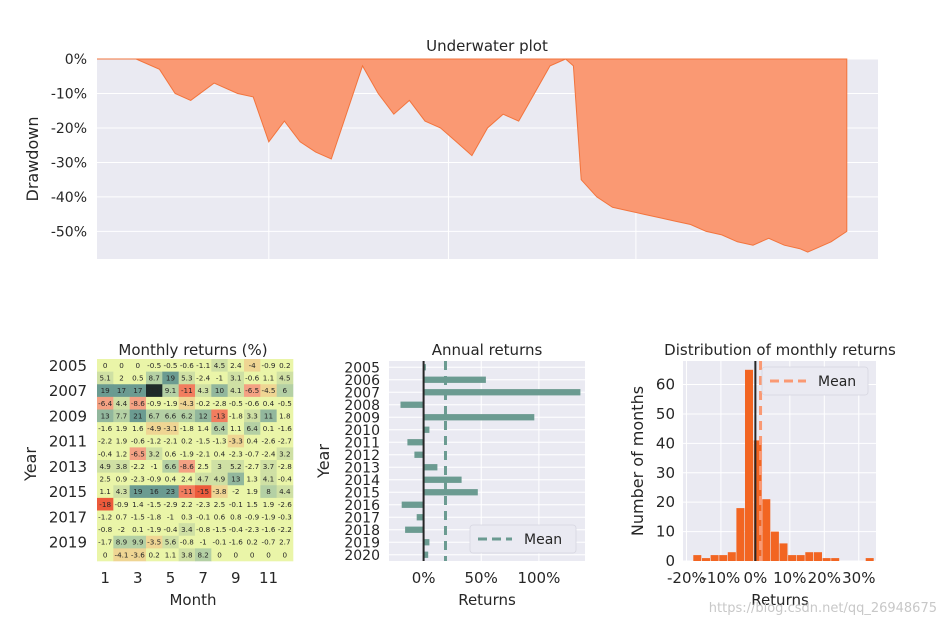  What do you see at coordinates (538, 578) in the screenshot?
I see `annual-returns-xtick-label: 100%` at bounding box center [538, 578].